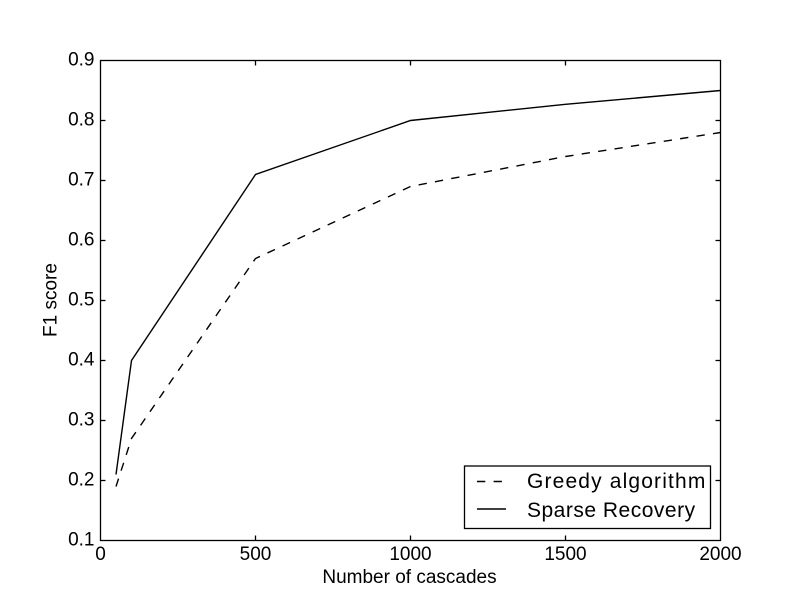  What do you see at coordinates (616, 481) in the screenshot?
I see `svg-text: Greedy algorithm` at bounding box center [616, 481].